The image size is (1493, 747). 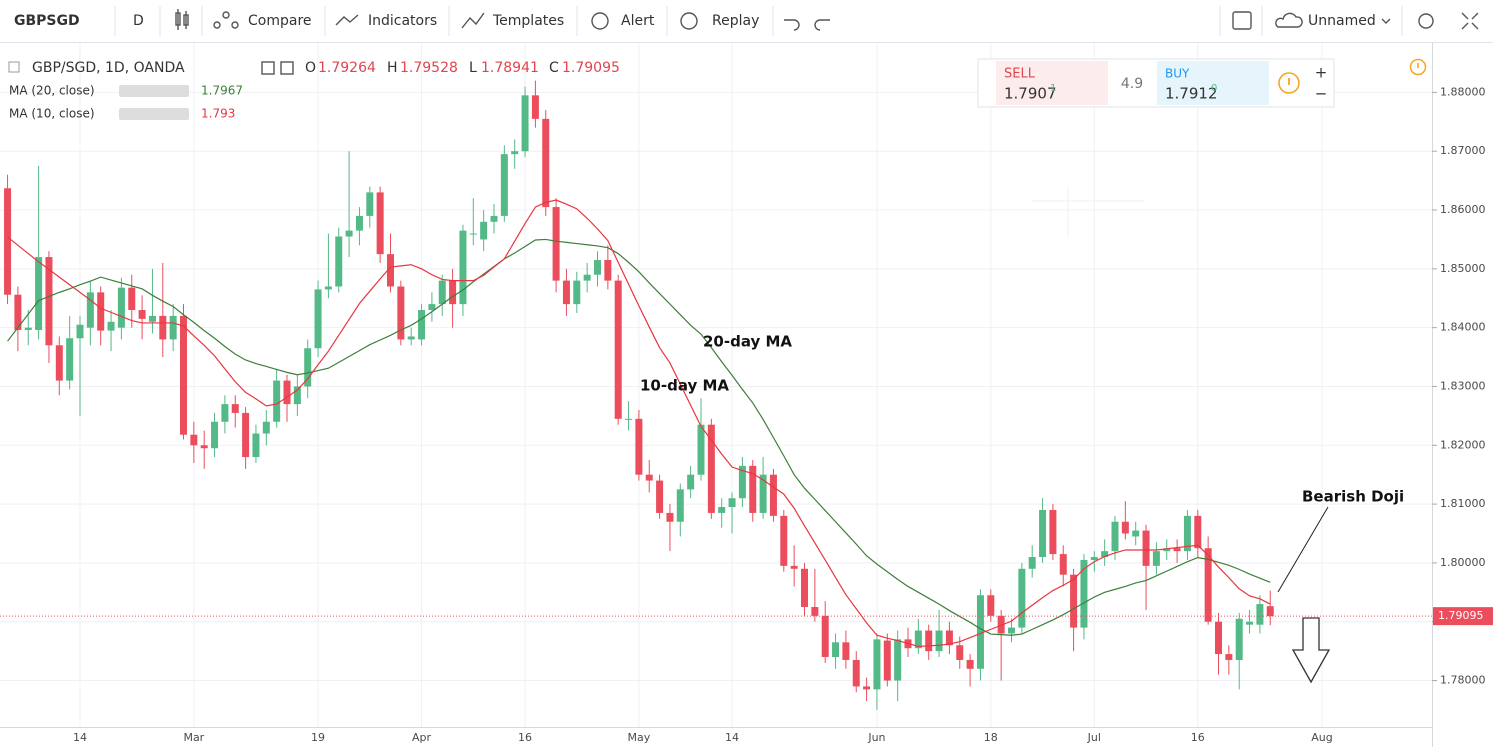 I want to click on annotation-pointer, so click(x=1303, y=549).